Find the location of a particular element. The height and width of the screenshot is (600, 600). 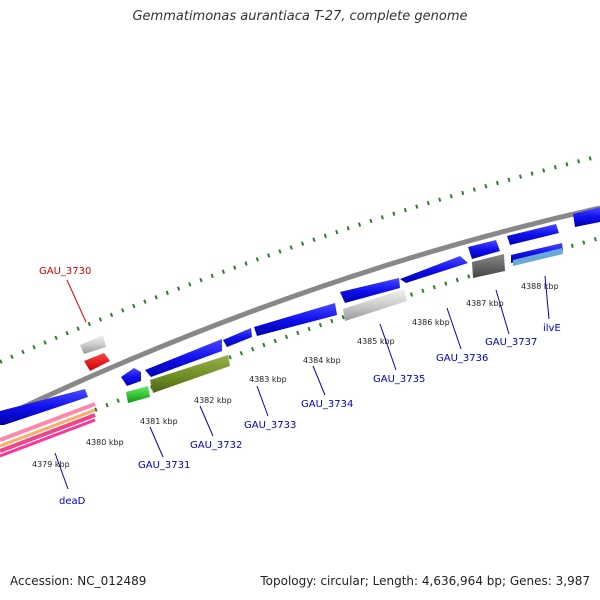

gene-label-GAU_3735: GAU_3735 is located at coordinates (399, 379).